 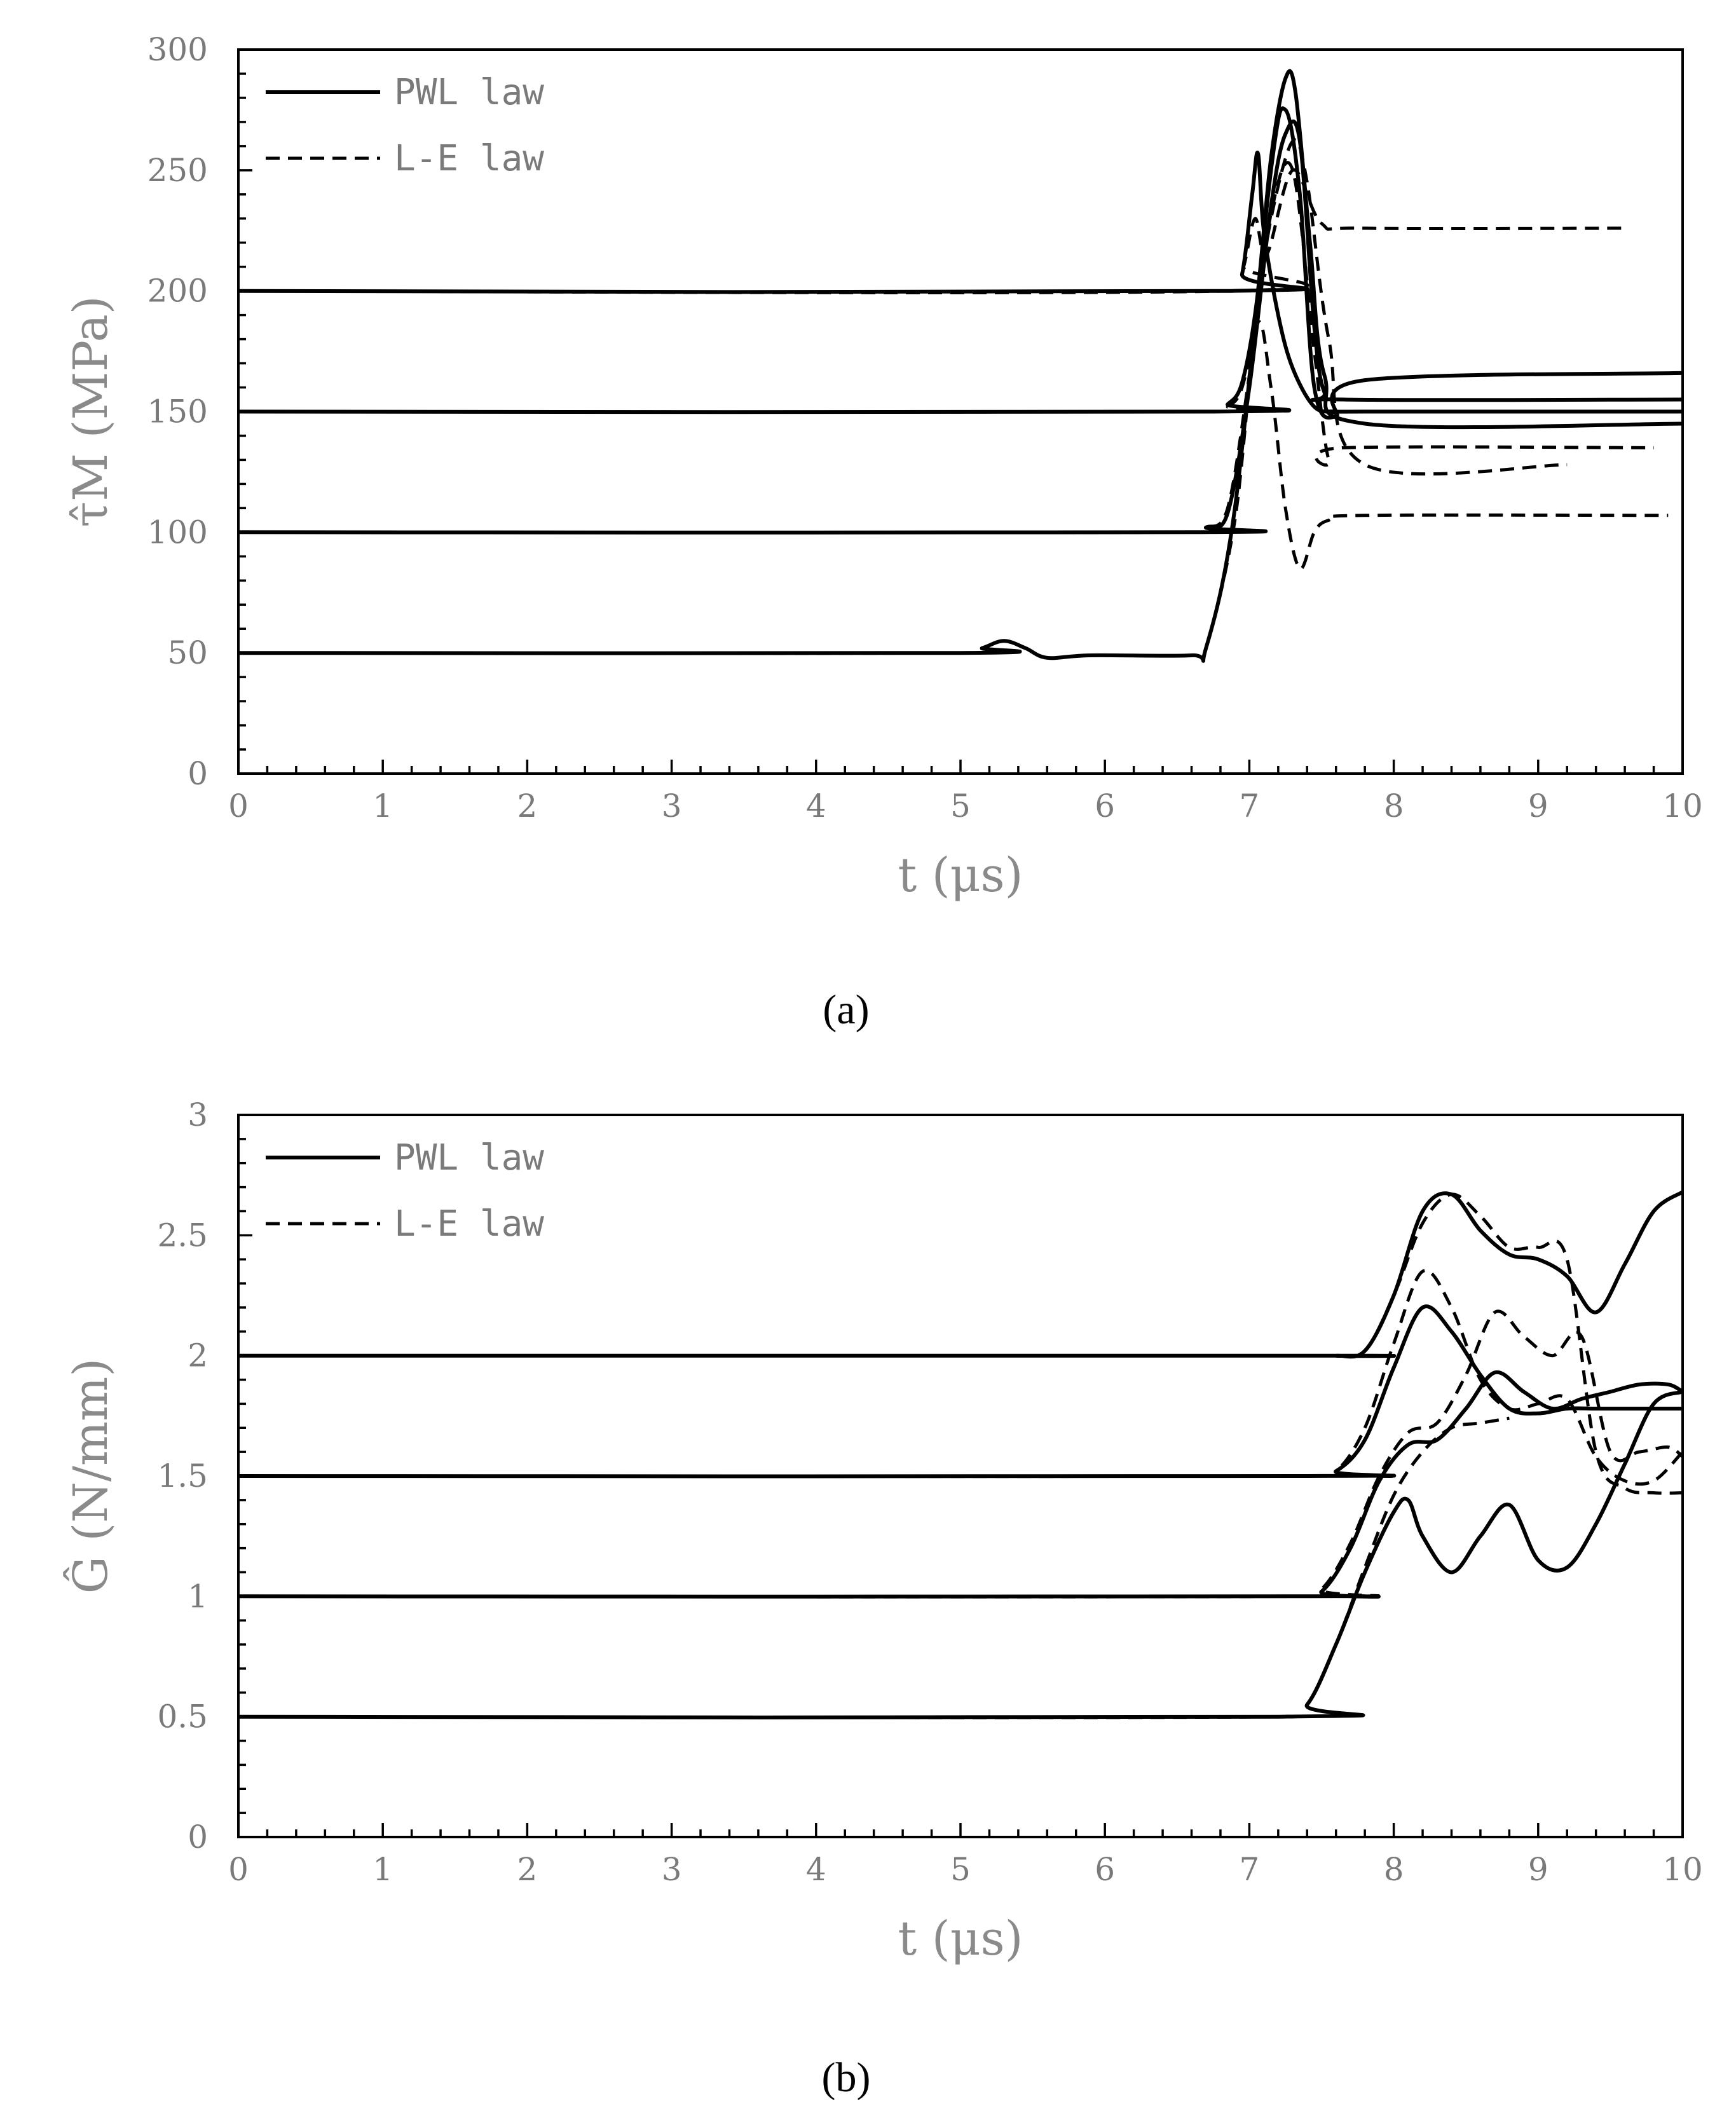 What do you see at coordinates (182, 1476) in the screenshot?
I see `y-tick-label: 1.5` at bounding box center [182, 1476].